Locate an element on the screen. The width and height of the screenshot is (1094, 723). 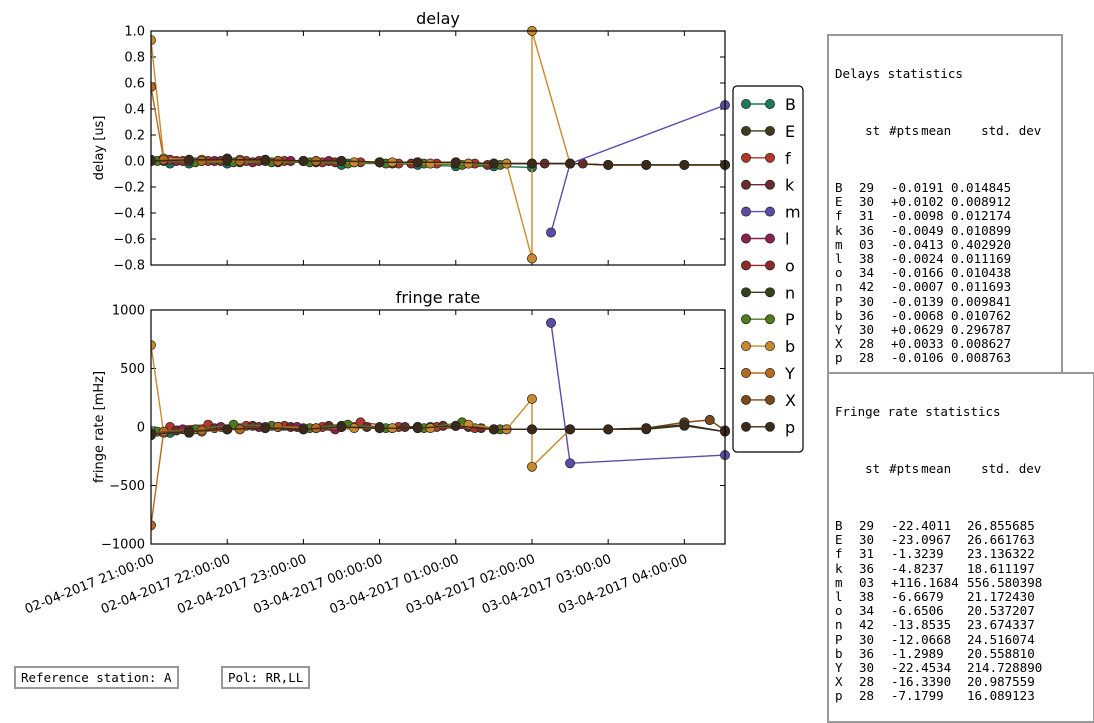
delay_stats-row: p 28 -0.0106 0.008763 is located at coordinates (923, 358).